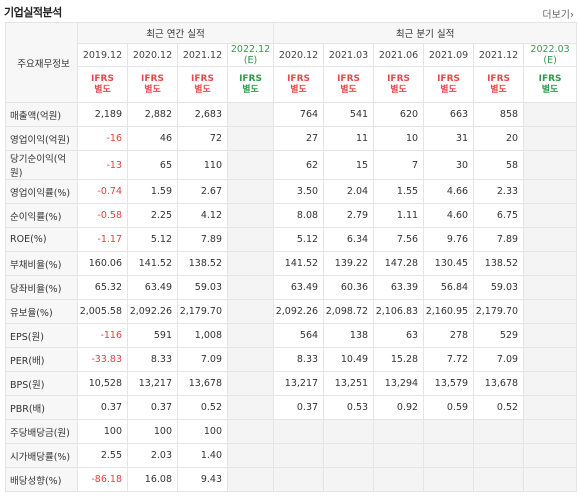  I want to click on table-cell: 7.09, so click(499, 359).